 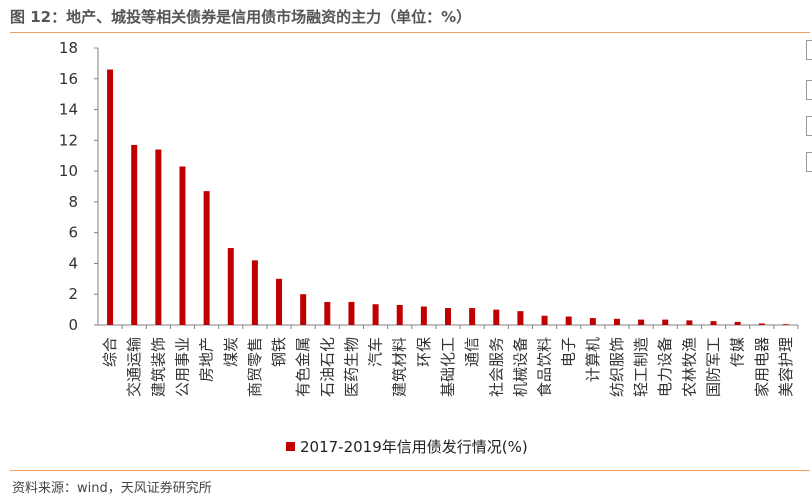 I want to click on x-category-label: 农林牧渔, so click(x=689, y=367).